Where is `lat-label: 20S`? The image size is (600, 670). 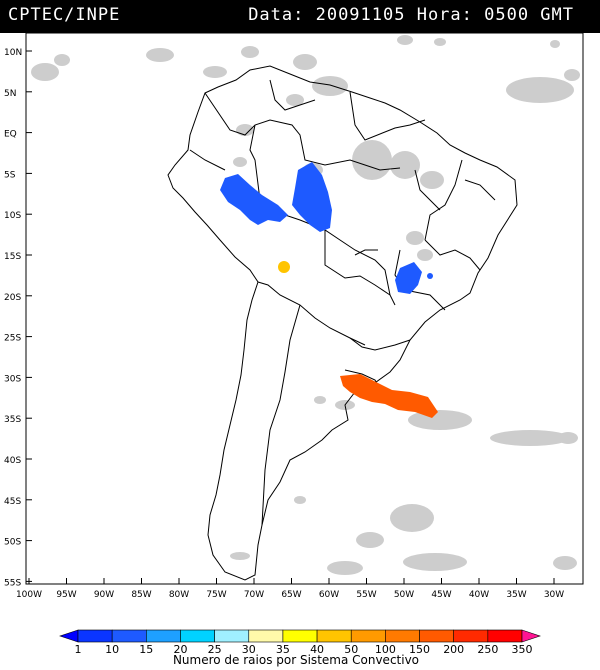 lat-label: 20S is located at coordinates (12, 298).